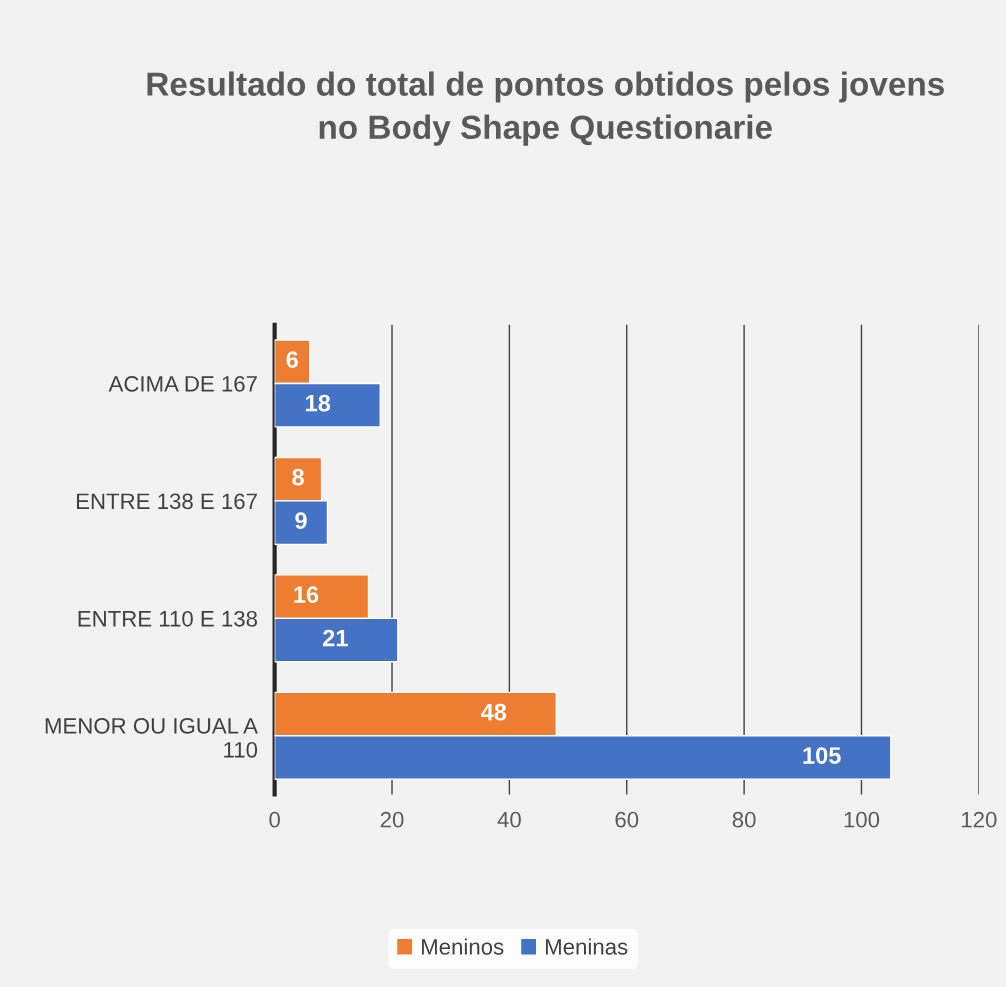 This screenshot has height=987, width=1006. Describe the element at coordinates (306, 594) in the screenshot. I see `data-label: 16` at that location.